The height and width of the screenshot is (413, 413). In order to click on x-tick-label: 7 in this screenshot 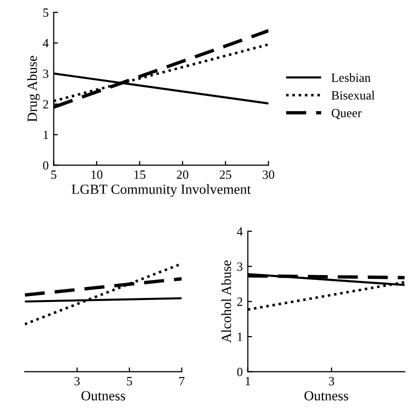, I will do `click(181, 381)`.